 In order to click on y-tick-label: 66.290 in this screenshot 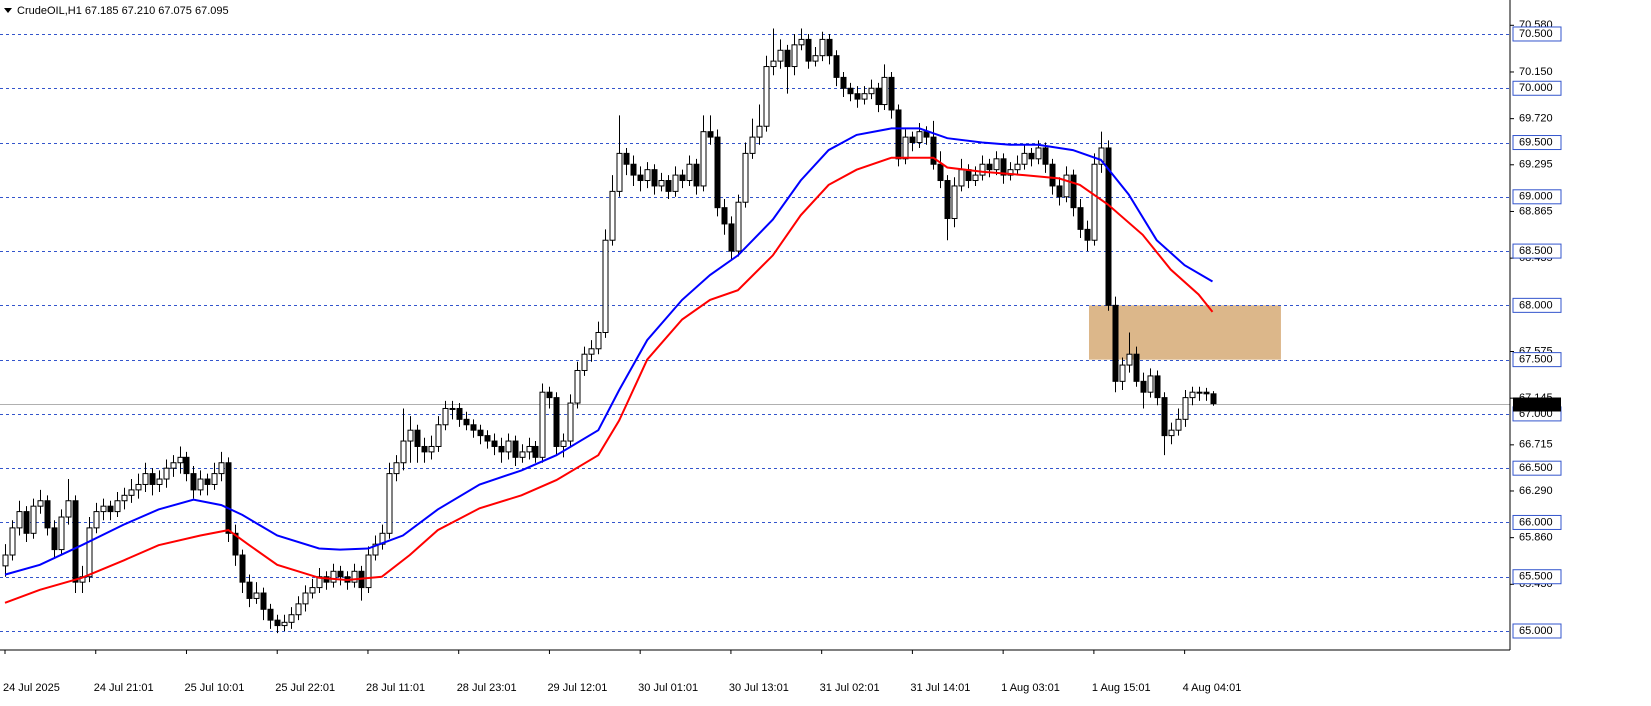, I will do `click(1536, 491)`.